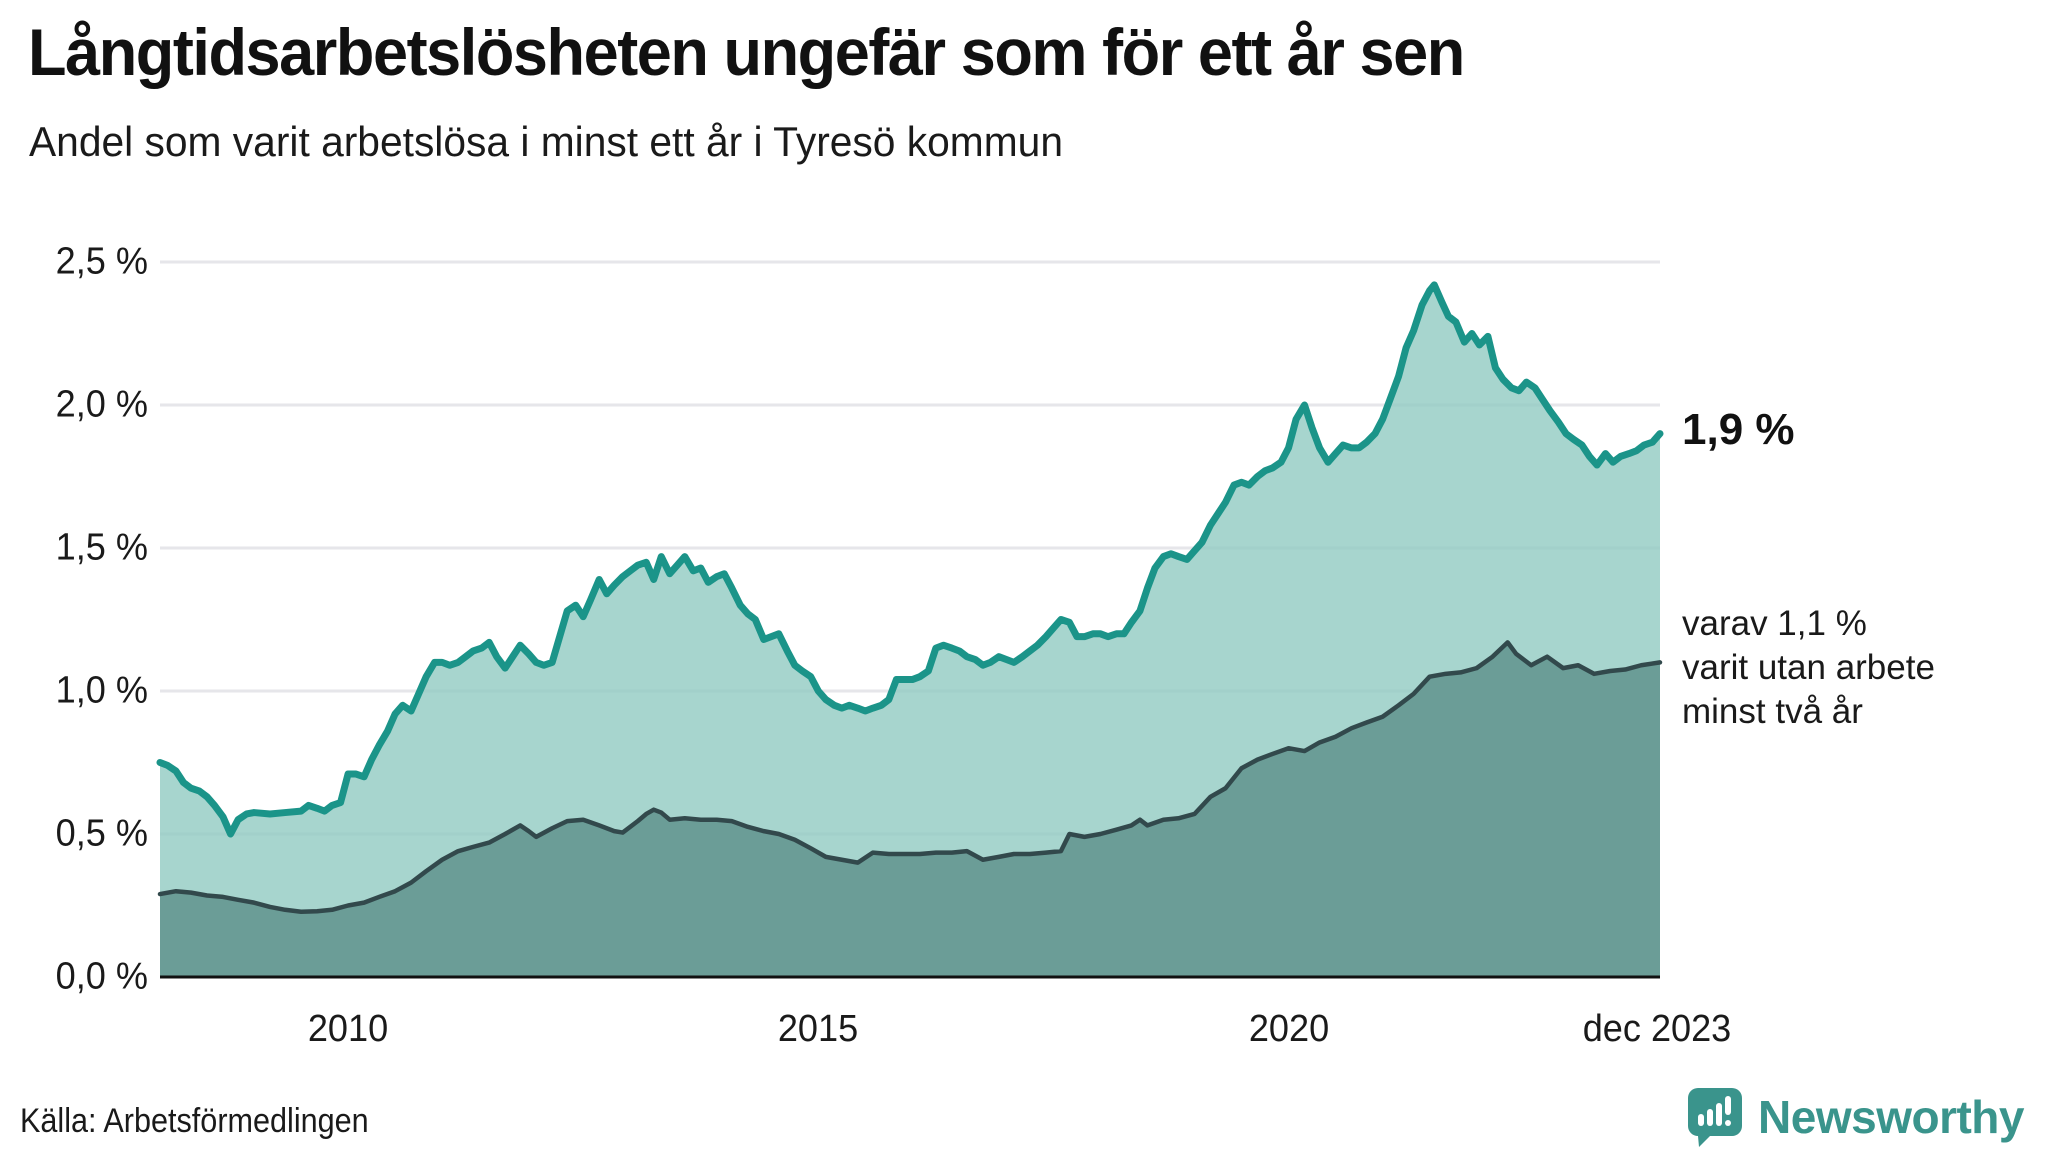 The image size is (2048, 1152). I want to click on series-end-label-subset-line1: varav 1,1 %, so click(1774, 623).